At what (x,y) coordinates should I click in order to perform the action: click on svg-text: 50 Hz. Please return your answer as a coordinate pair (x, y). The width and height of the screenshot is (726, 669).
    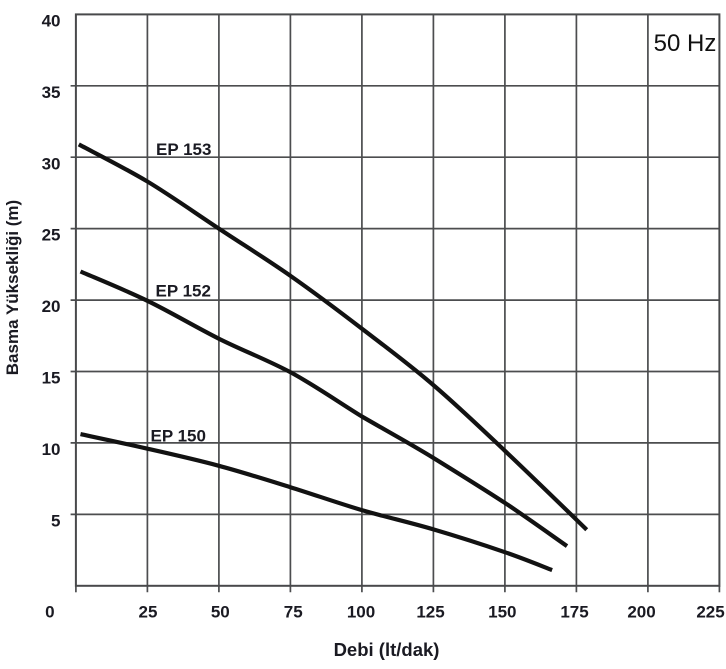
    Looking at the image, I should click on (685, 43).